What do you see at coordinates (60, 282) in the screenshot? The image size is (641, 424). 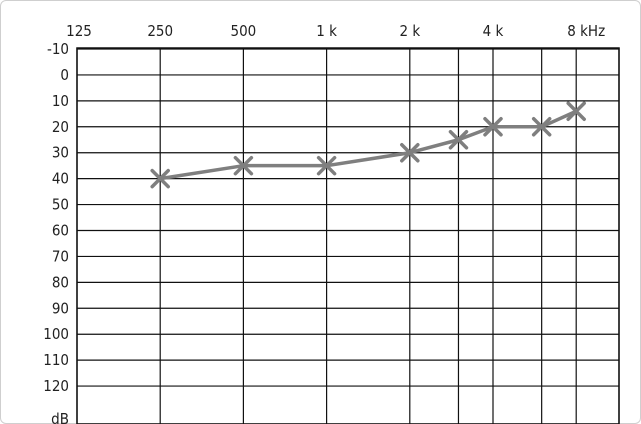 I see `y-tick-label: 80` at bounding box center [60, 282].